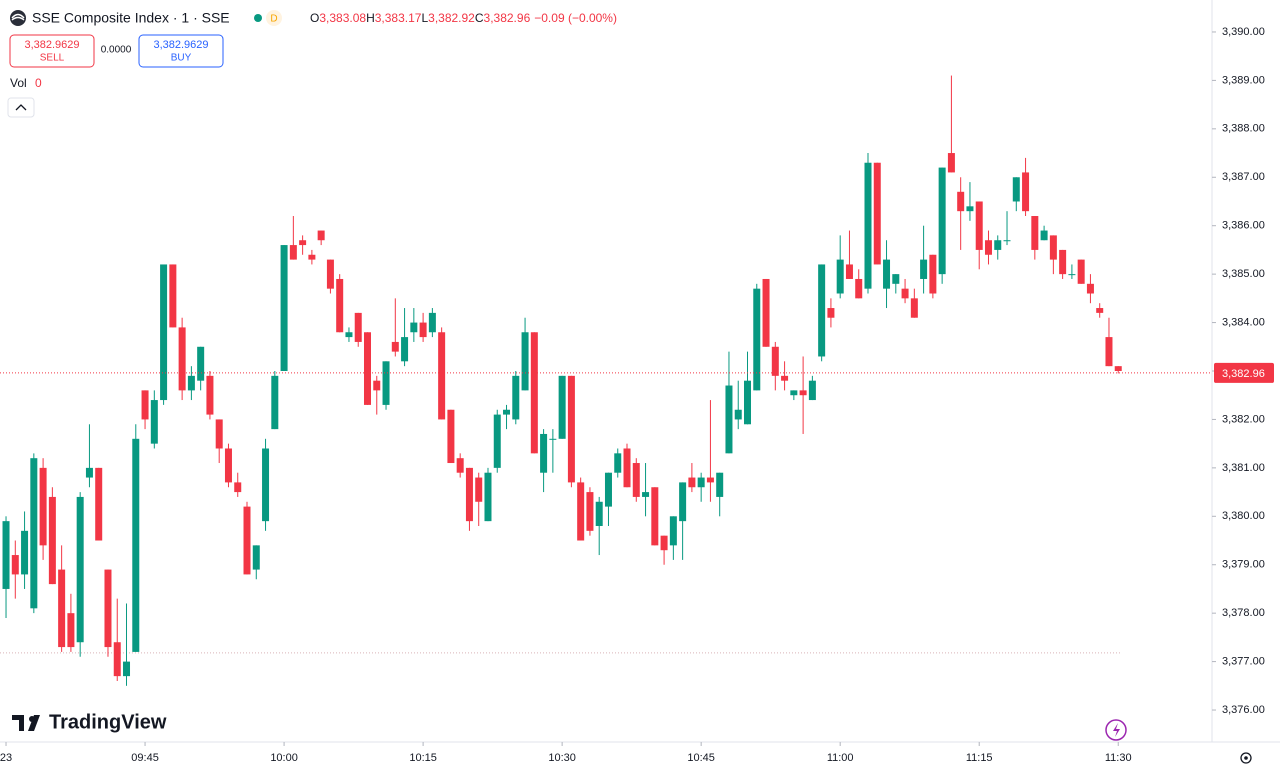 The height and width of the screenshot is (775, 1280). I want to click on exchange-badge: D, so click(273, 19).